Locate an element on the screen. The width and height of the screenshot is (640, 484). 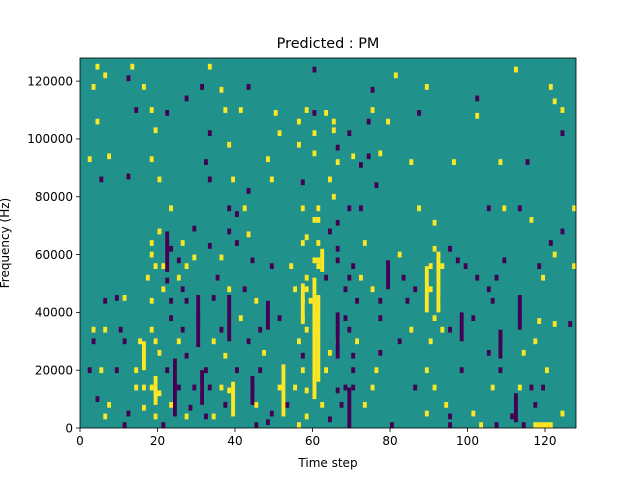
x-axis: 0 20 40 60 80 100 120 is located at coordinates (316, 438).